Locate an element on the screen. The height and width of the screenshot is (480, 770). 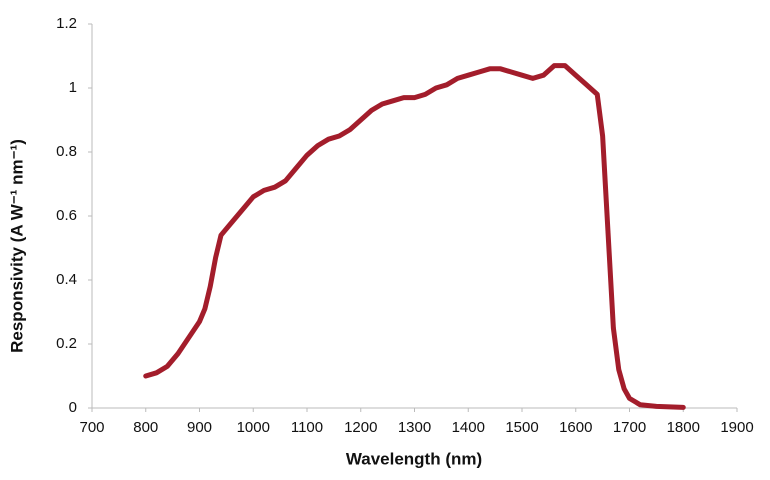
x-tick-label: 1300 is located at coordinates (414, 427).